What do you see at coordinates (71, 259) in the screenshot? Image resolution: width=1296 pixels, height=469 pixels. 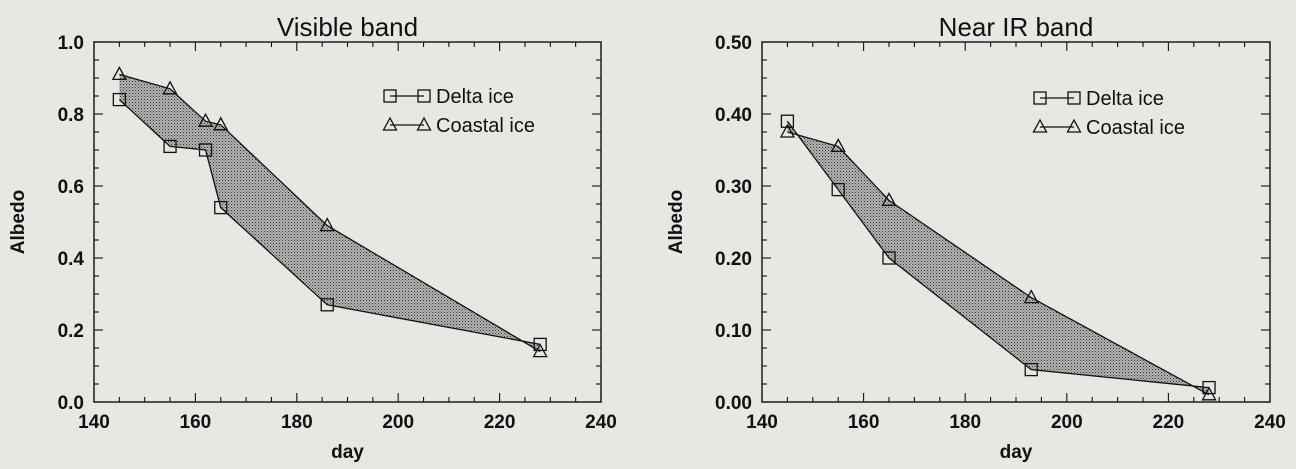 I see `y-tick-label: 0.4` at bounding box center [71, 259].